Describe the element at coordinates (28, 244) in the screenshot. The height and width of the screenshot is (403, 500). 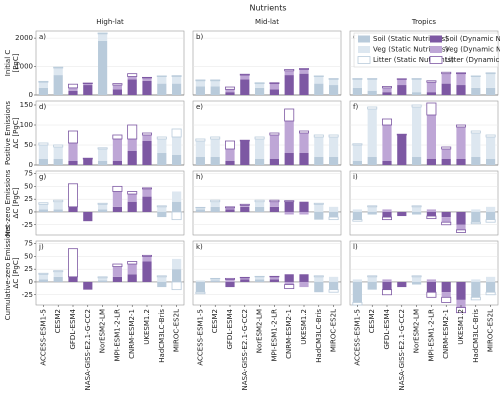
I see `y-tick-label: 75` at that location.